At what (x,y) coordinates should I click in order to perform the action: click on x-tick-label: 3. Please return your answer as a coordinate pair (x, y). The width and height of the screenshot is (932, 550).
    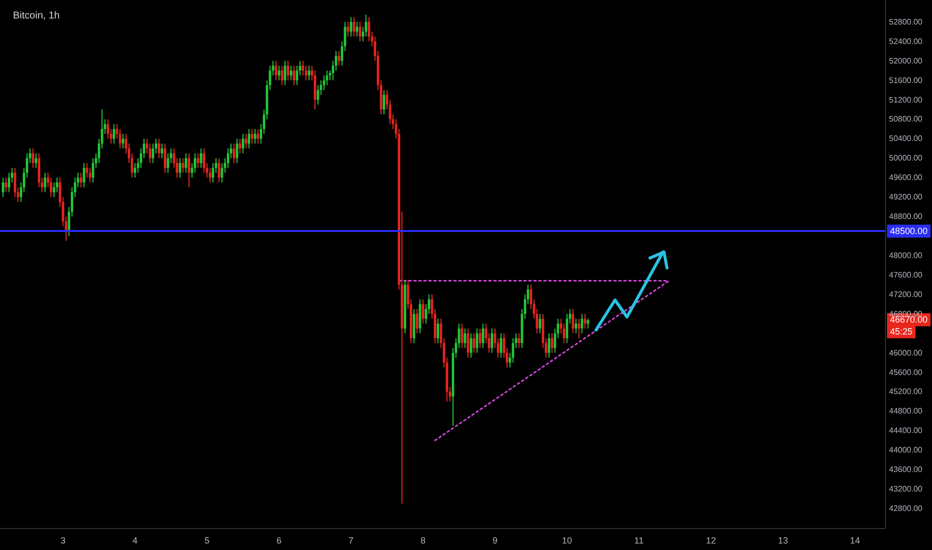
    Looking at the image, I should click on (63, 541).